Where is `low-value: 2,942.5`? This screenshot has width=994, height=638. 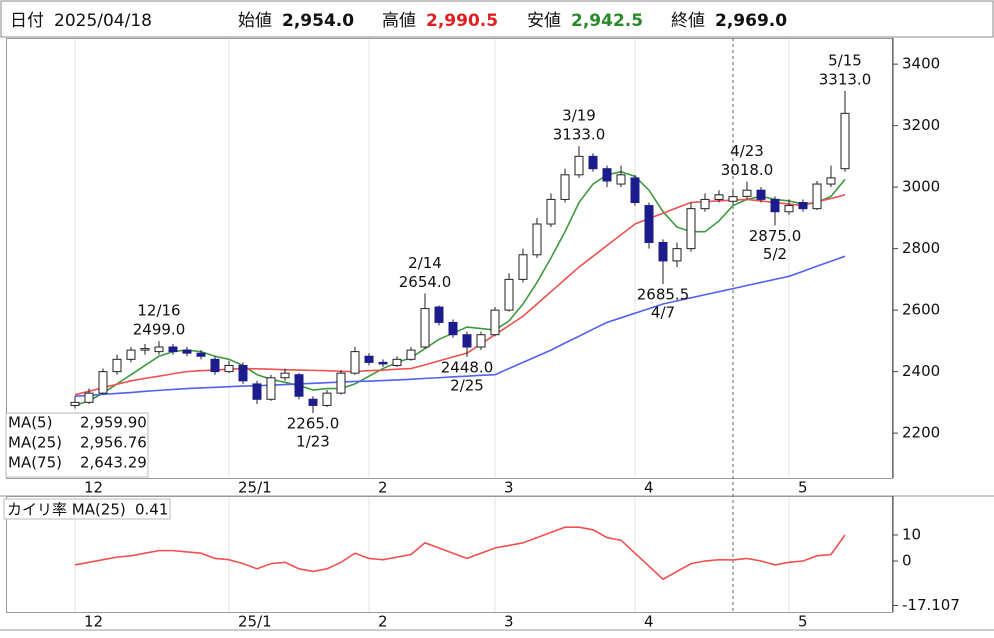
low-value: 2,942.5 is located at coordinates (607, 21).